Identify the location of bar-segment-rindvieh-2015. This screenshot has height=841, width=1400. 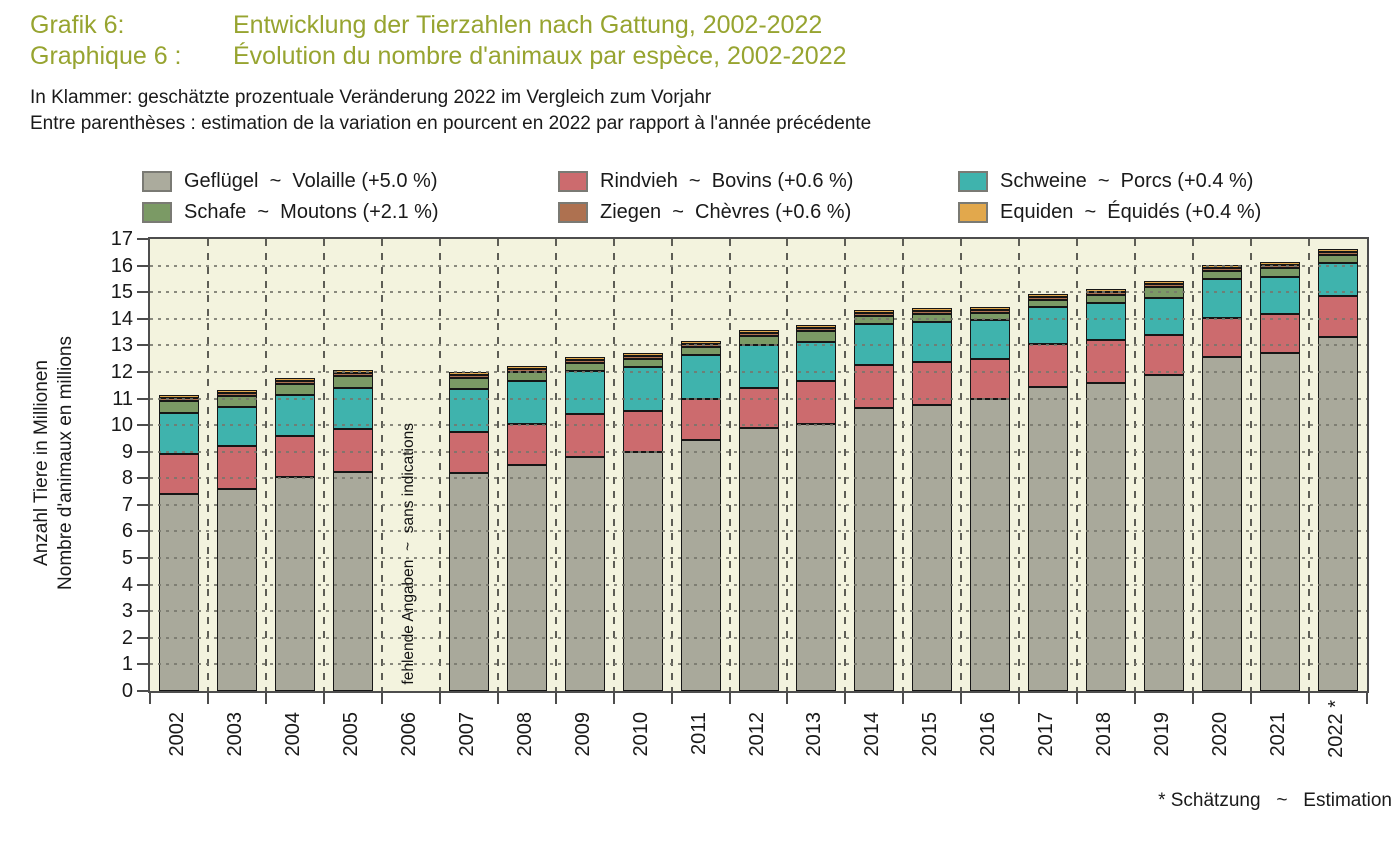
(932, 383).